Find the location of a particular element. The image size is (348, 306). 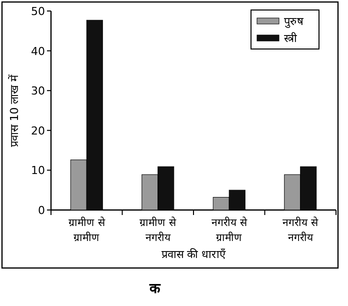

y-tick-label: 40 is located at coordinates (38, 51).